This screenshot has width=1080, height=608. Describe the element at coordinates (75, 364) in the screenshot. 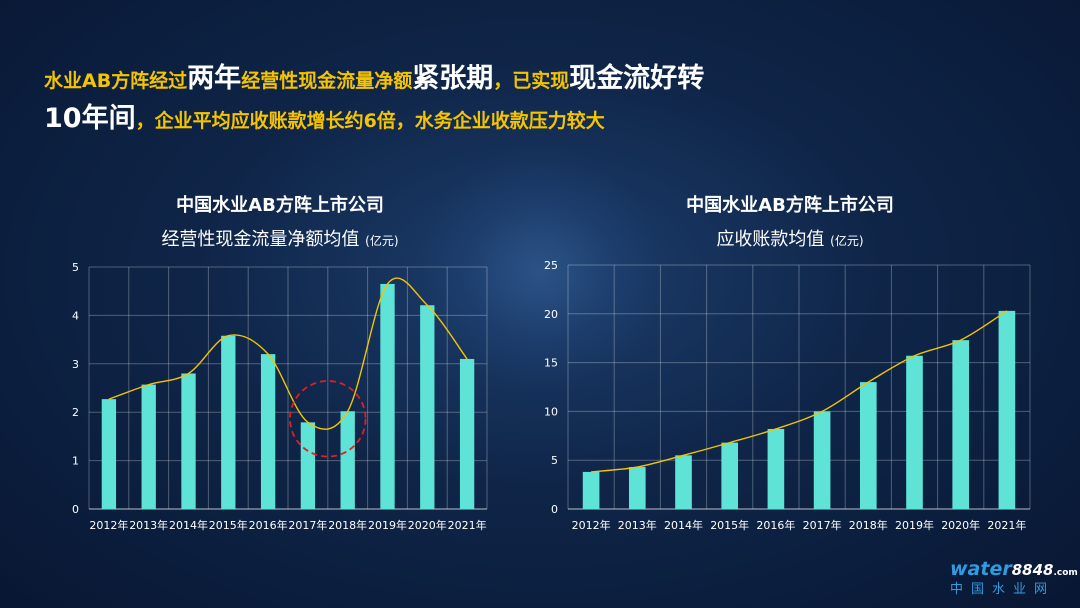

I see `chart1-ytick-label: 3` at that location.